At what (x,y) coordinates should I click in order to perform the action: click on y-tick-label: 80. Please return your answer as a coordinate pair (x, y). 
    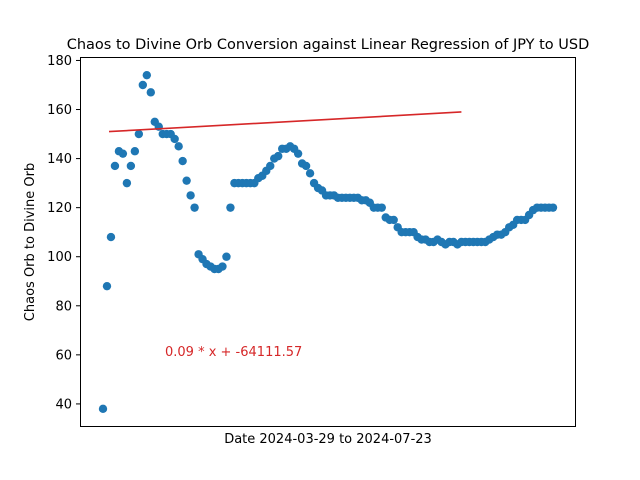
    Looking at the image, I should click on (63, 306).